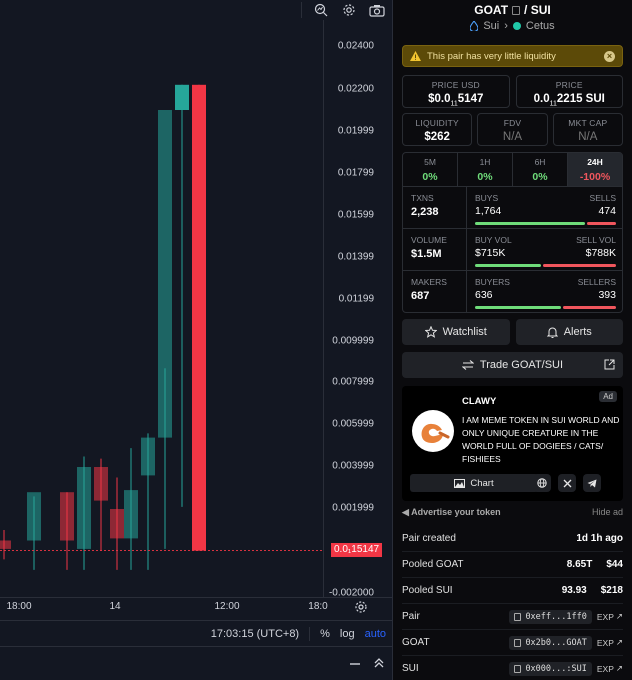  I want to click on price-native-label: PRICE, so click(569, 85).